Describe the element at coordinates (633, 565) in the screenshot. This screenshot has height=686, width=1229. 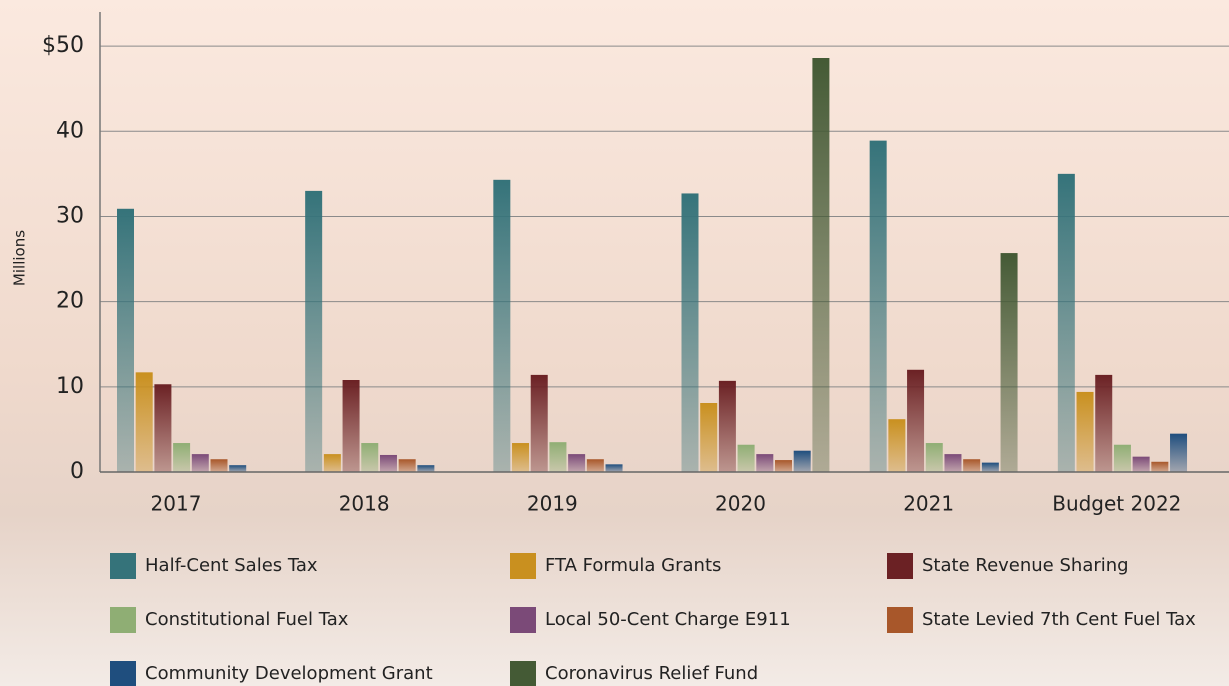
I see `legend-label: FTA Formula Grants` at that location.